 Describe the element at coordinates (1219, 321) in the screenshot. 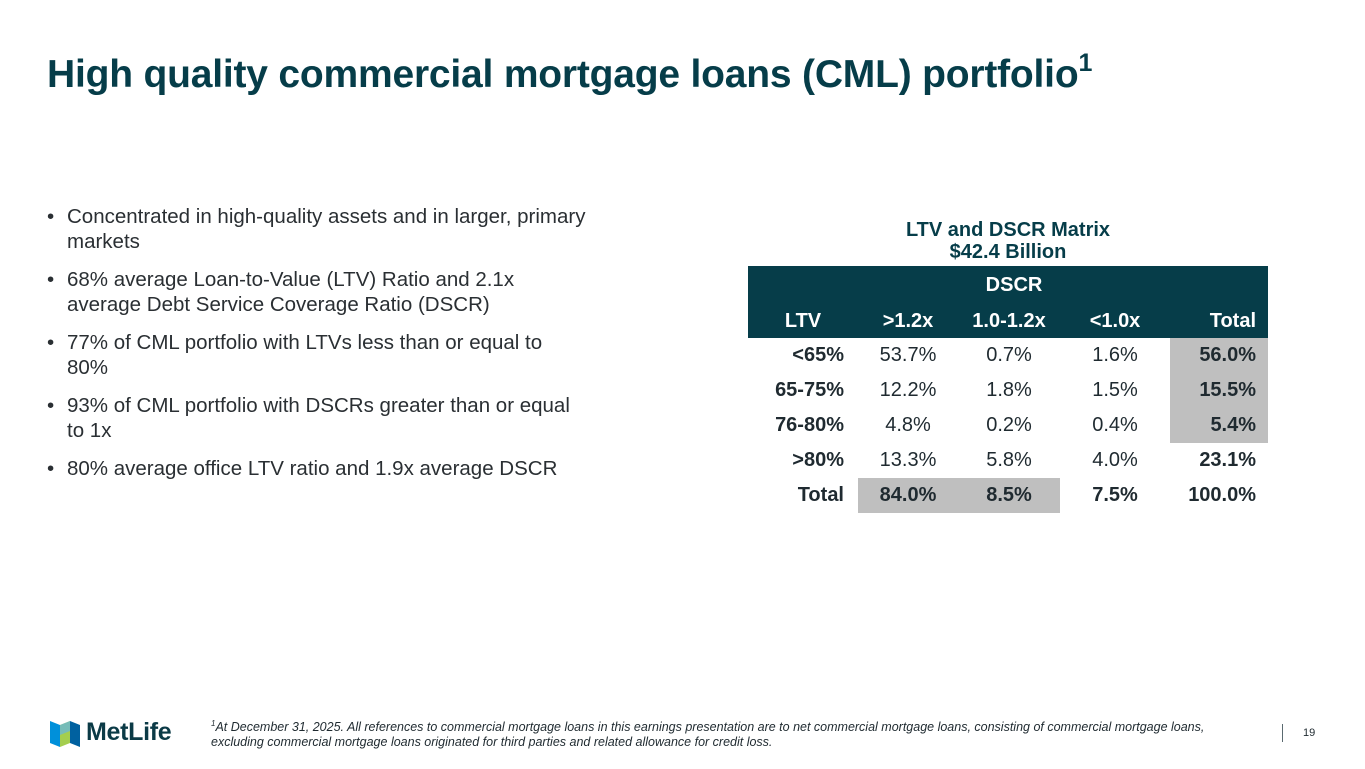

I see `matrix-column-header: Total` at that location.